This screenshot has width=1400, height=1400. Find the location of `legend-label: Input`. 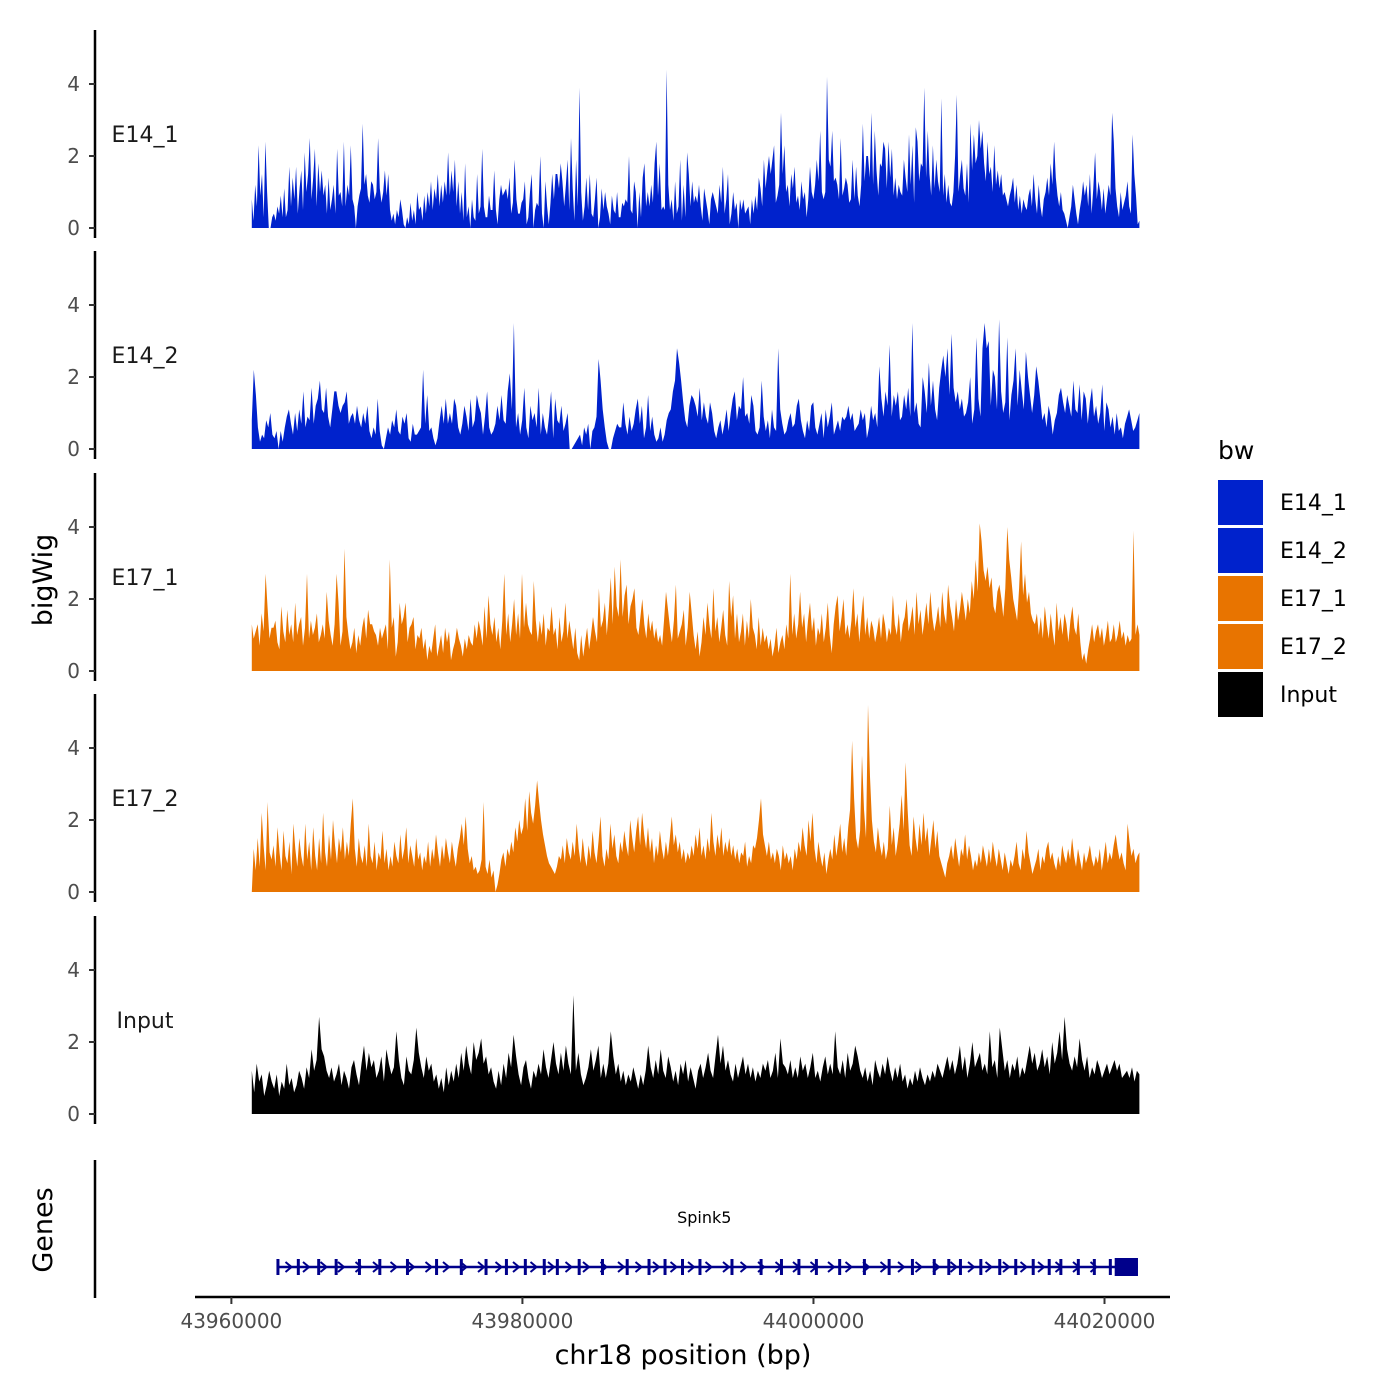

legend-label: Input is located at coordinates (1308, 695).